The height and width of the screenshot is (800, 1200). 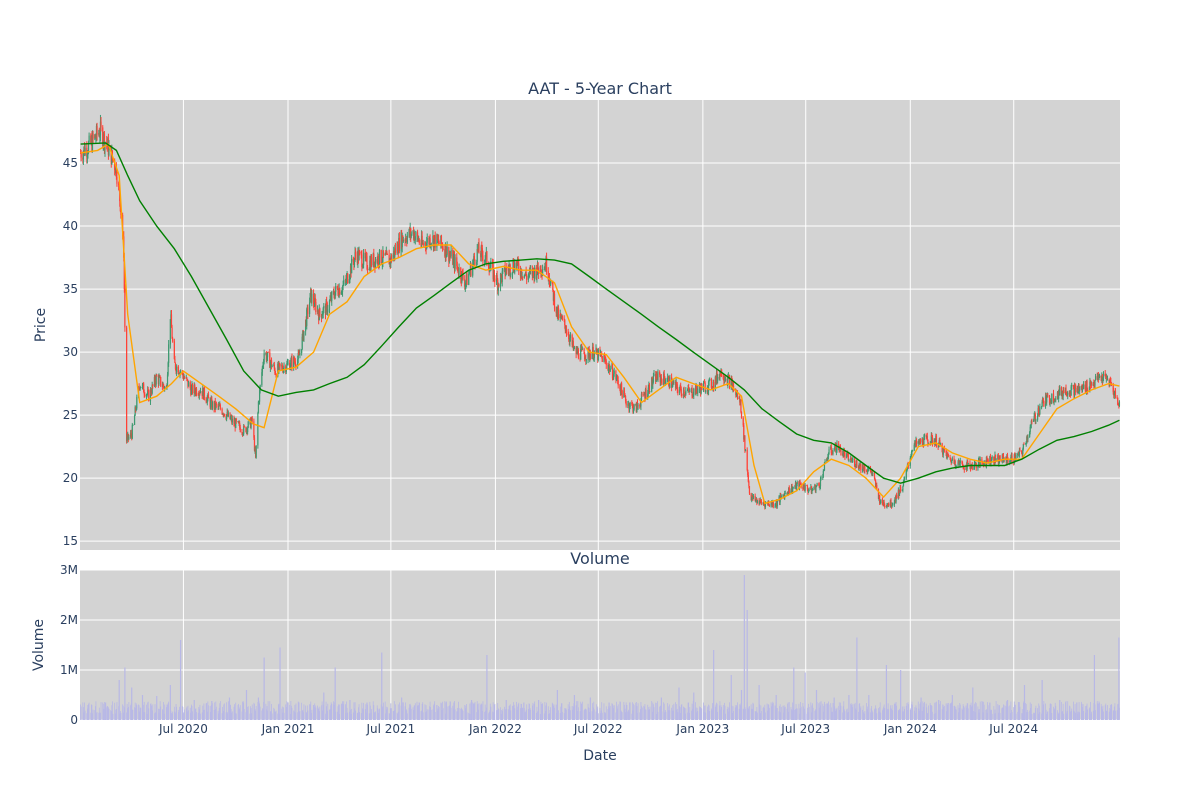 What do you see at coordinates (70, 226) in the screenshot?
I see `price-y-tick-label: 40` at bounding box center [70, 226].